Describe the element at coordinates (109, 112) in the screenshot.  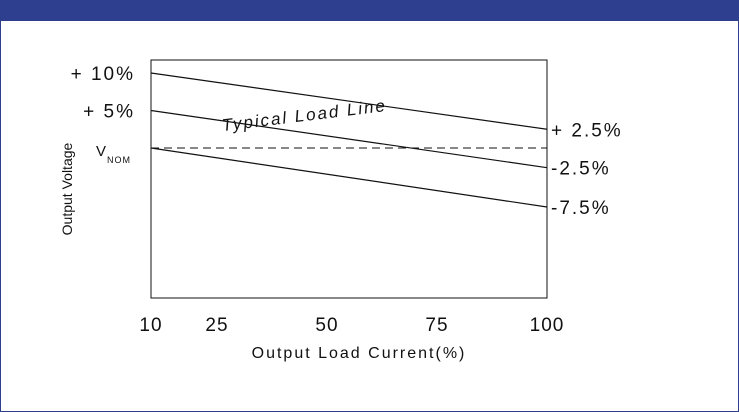
I see `y-tick-label-2: + 5%` at that location.